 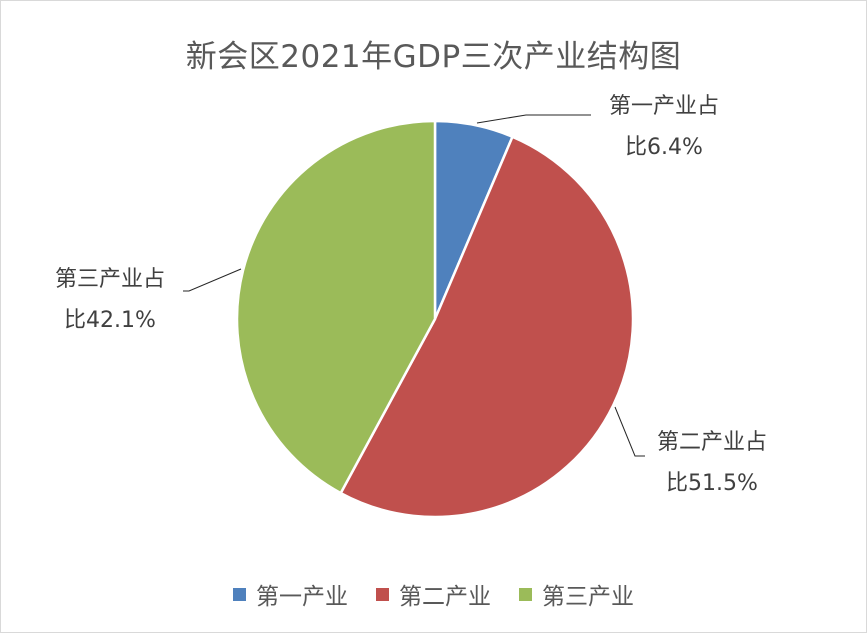 What do you see at coordinates (533, 119) in the screenshot?
I see `leader-line-primary` at bounding box center [533, 119].